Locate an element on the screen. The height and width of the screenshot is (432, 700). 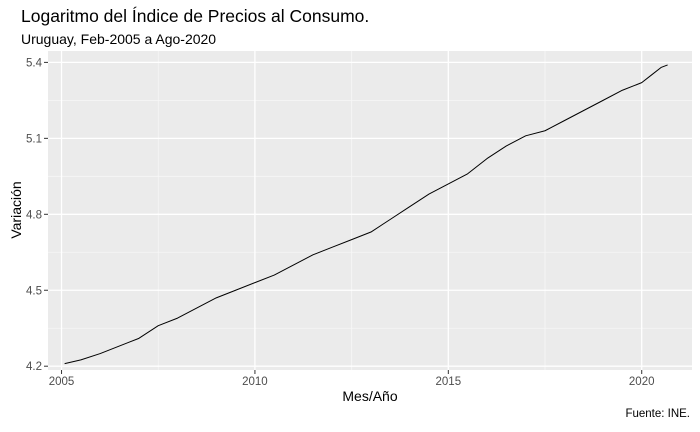
y-axis: 4.2 4.5 4.8 5.1 5.4 is located at coordinates (37, 215).